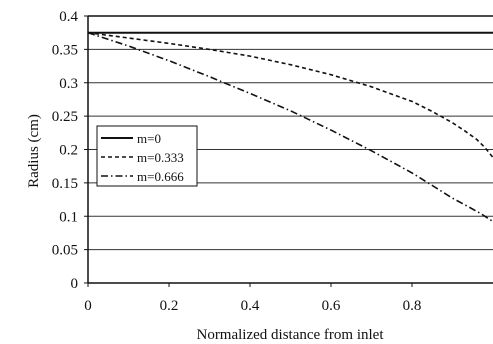 This screenshot has width=493, height=344. Describe the element at coordinates (160, 157) in the screenshot. I see `legend-entry: m=0.333` at that location.